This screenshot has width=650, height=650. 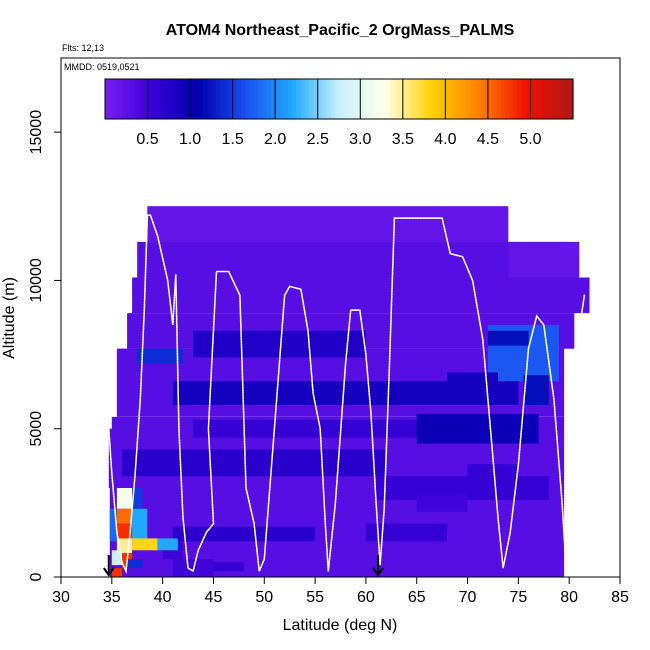 I want to click on colorbar-tick-label: 3.0, so click(x=360, y=139).